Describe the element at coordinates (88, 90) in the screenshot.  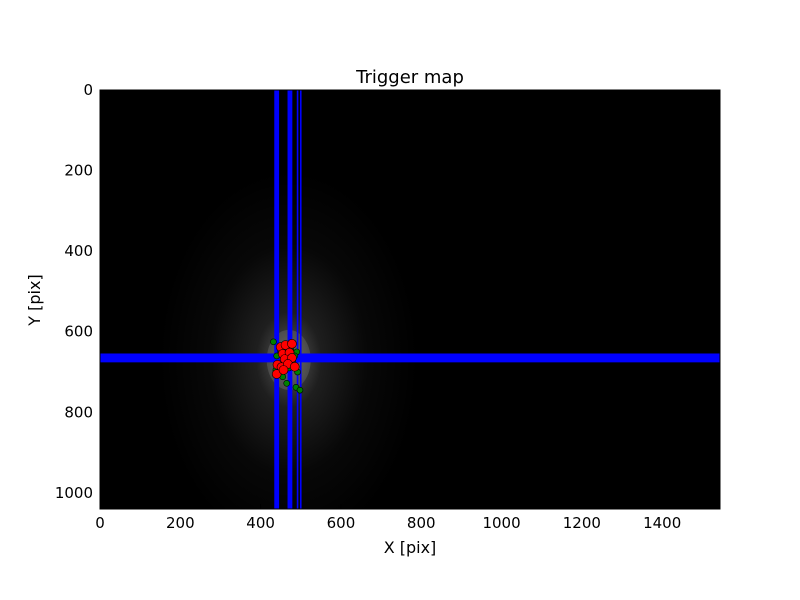
I see `y-tick-label: 0` at that location.